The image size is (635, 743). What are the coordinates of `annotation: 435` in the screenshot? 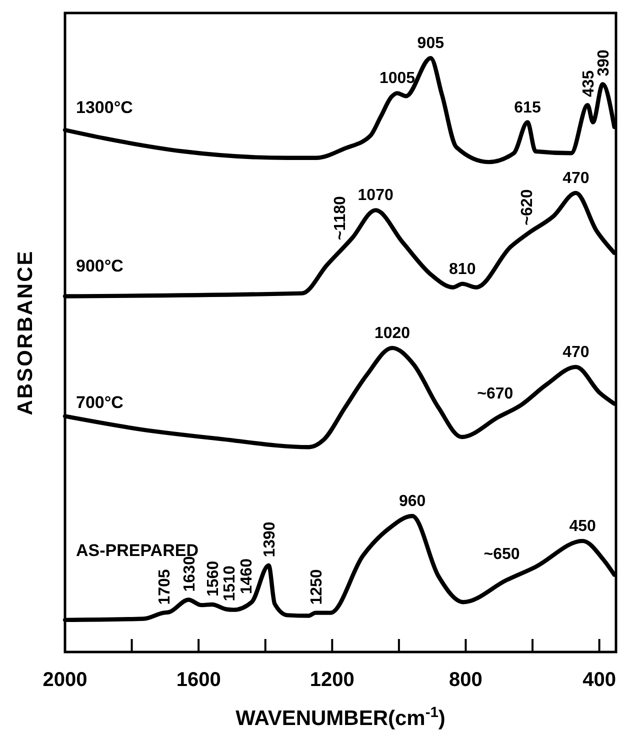 It's located at (589, 84).